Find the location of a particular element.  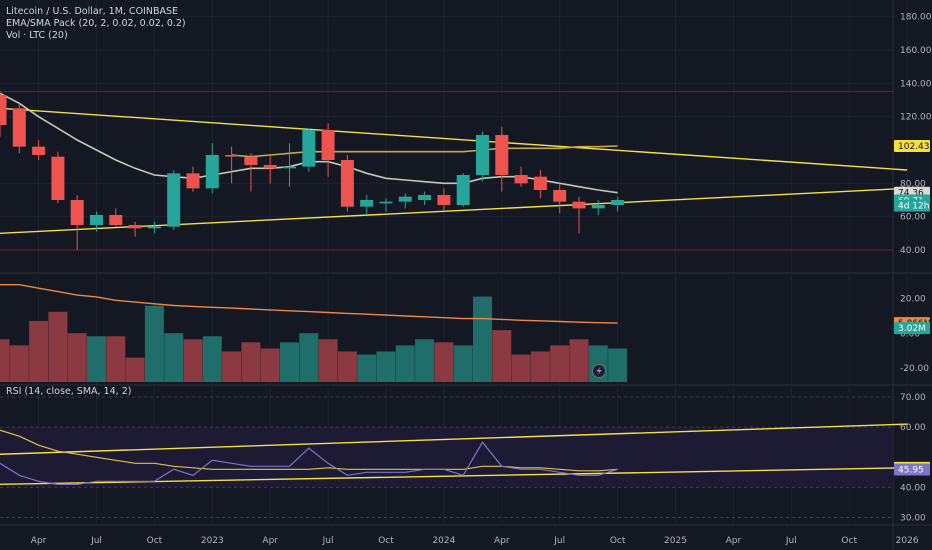

volume-legend: Vol · LTC (20) is located at coordinates (37, 35).